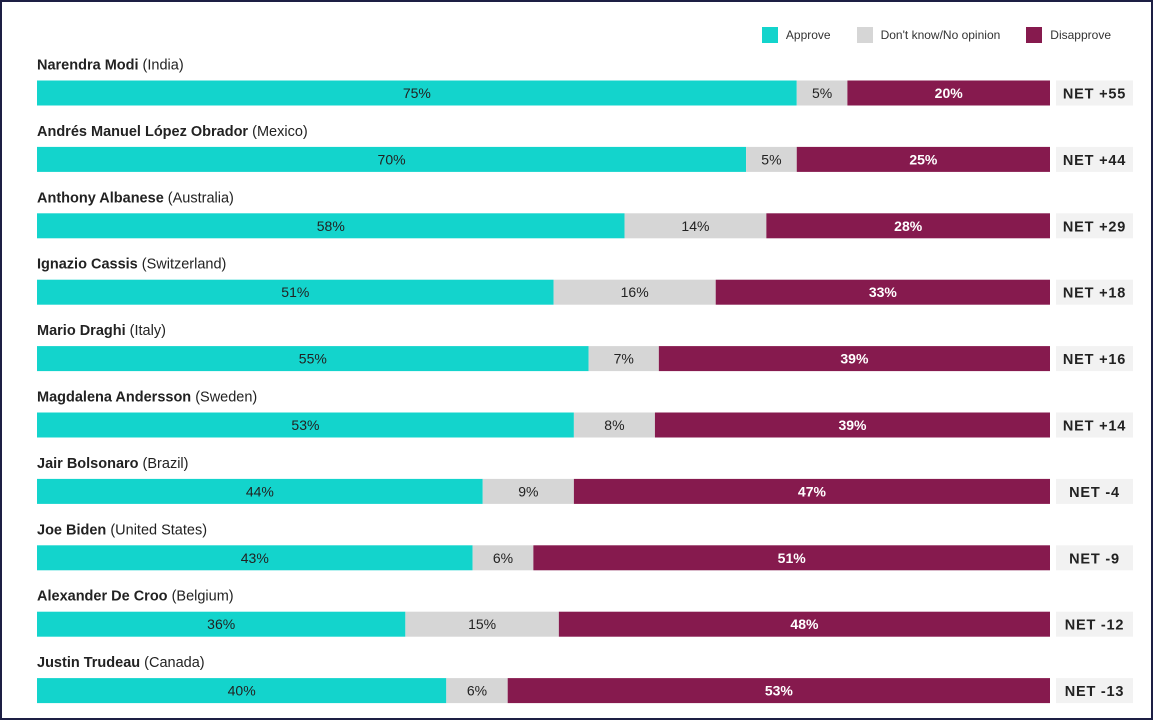  Describe the element at coordinates (260, 491) in the screenshot. I see `approve-value-label: 44%` at that location.